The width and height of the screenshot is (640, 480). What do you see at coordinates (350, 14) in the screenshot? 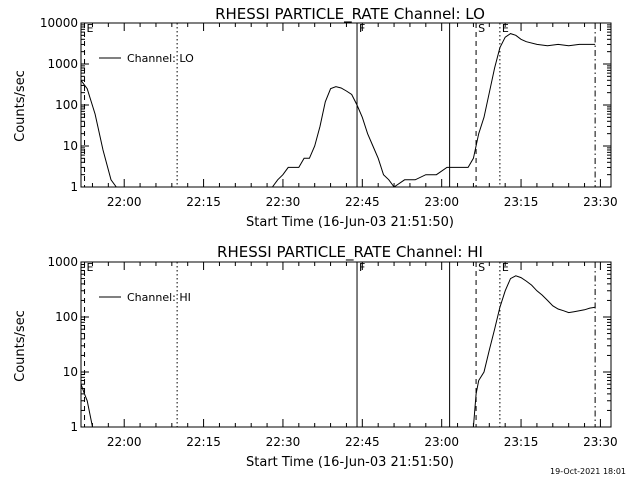
I see `panel-lo-title: RHESSI PARTICLE_RATE Channel: LO` at bounding box center [350, 14].